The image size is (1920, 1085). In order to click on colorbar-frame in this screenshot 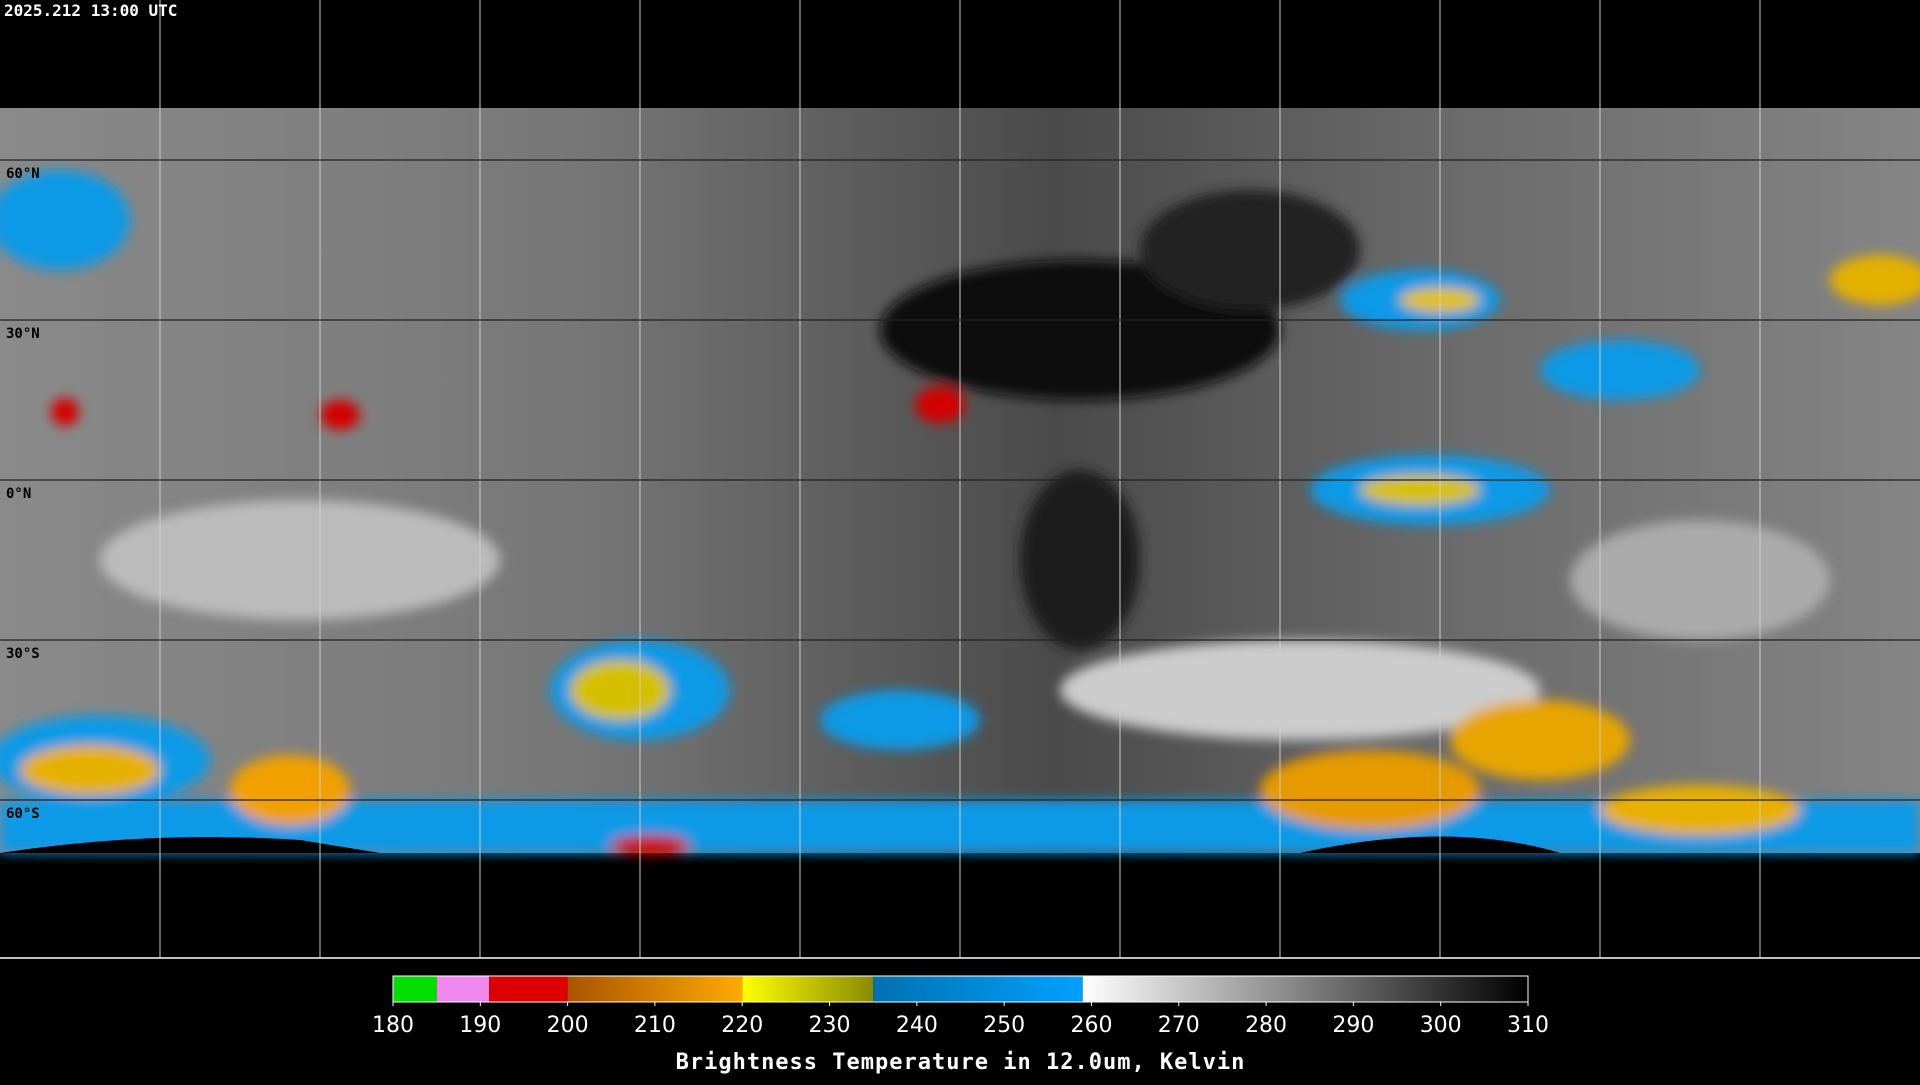, I will do `click(960, 989)`.